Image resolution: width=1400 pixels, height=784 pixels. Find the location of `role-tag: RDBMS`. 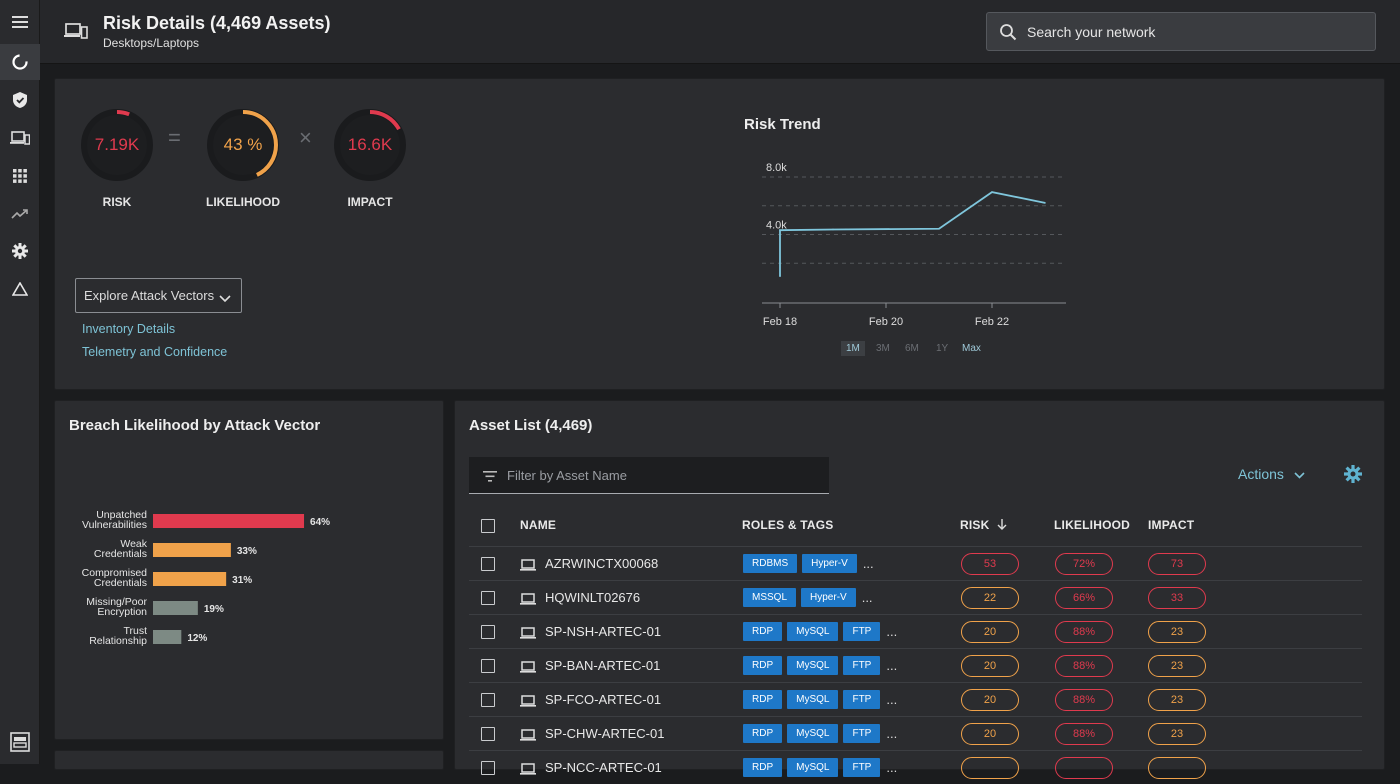

role-tag: RDBMS is located at coordinates (770, 563).